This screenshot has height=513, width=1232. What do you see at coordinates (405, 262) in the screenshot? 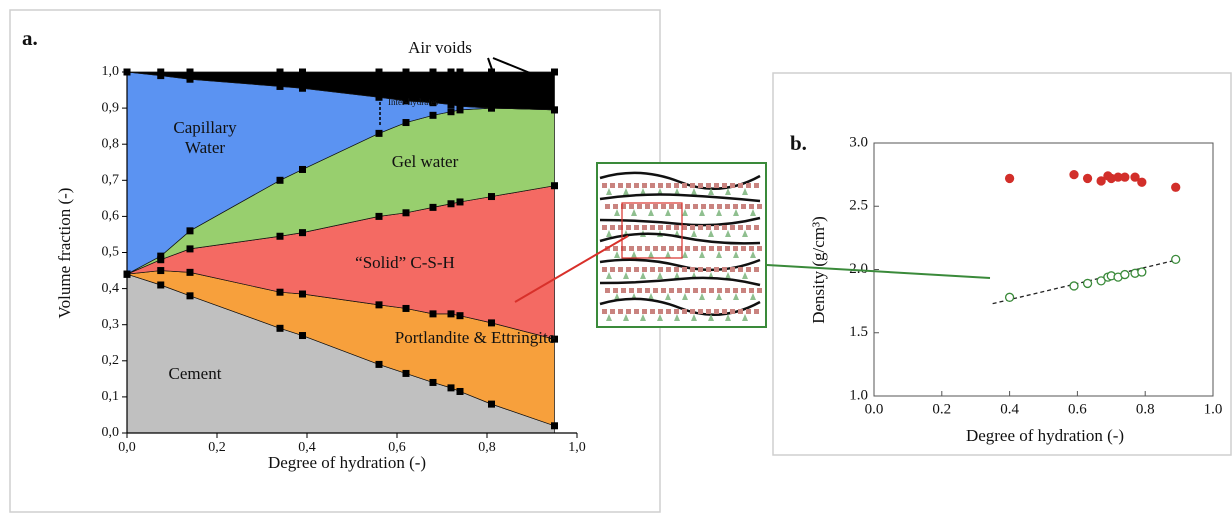
I see `series-label: “Solid” C-S-H` at bounding box center [405, 262].